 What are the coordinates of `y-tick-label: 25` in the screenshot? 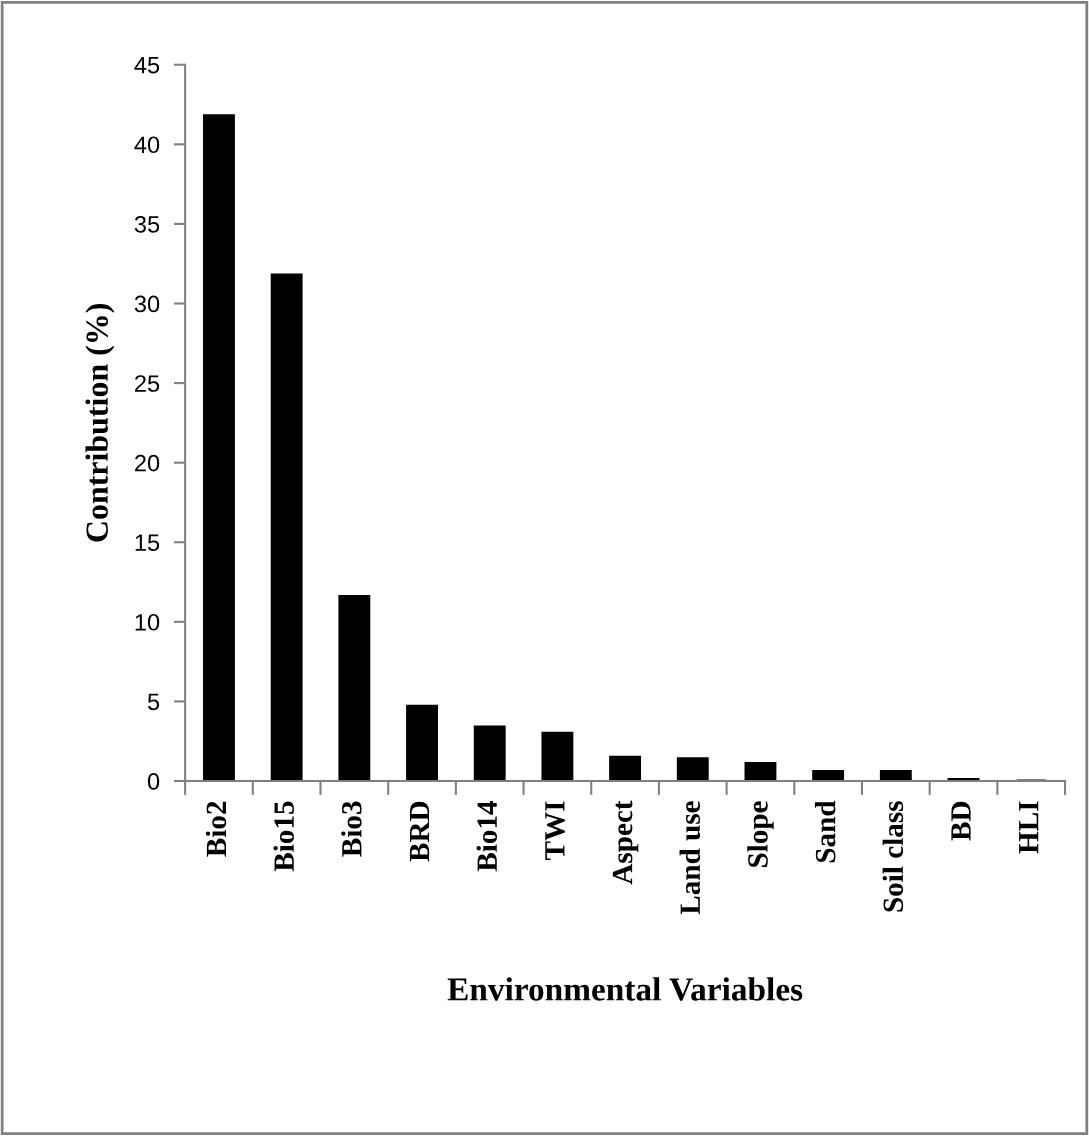 It's located at (147, 383).